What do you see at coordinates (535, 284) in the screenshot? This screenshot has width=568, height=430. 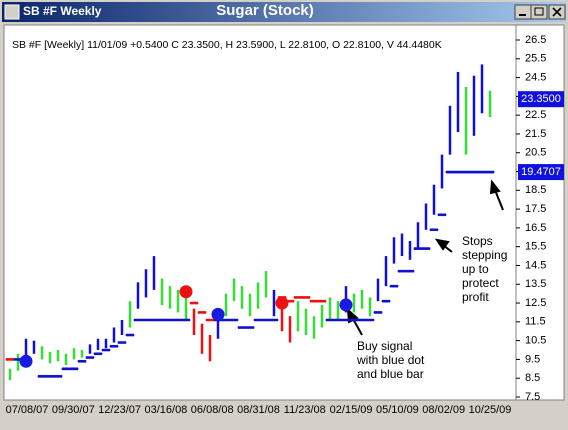 I see `y-tick-label: 13.5` at bounding box center [535, 284].